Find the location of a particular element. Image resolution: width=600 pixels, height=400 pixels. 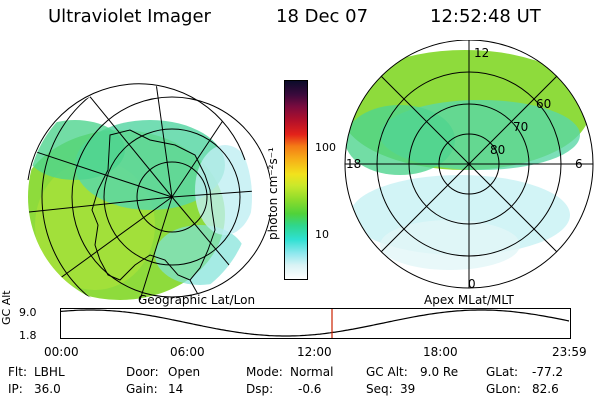

observation-time: 12:52:48 UT is located at coordinates (485, 16).